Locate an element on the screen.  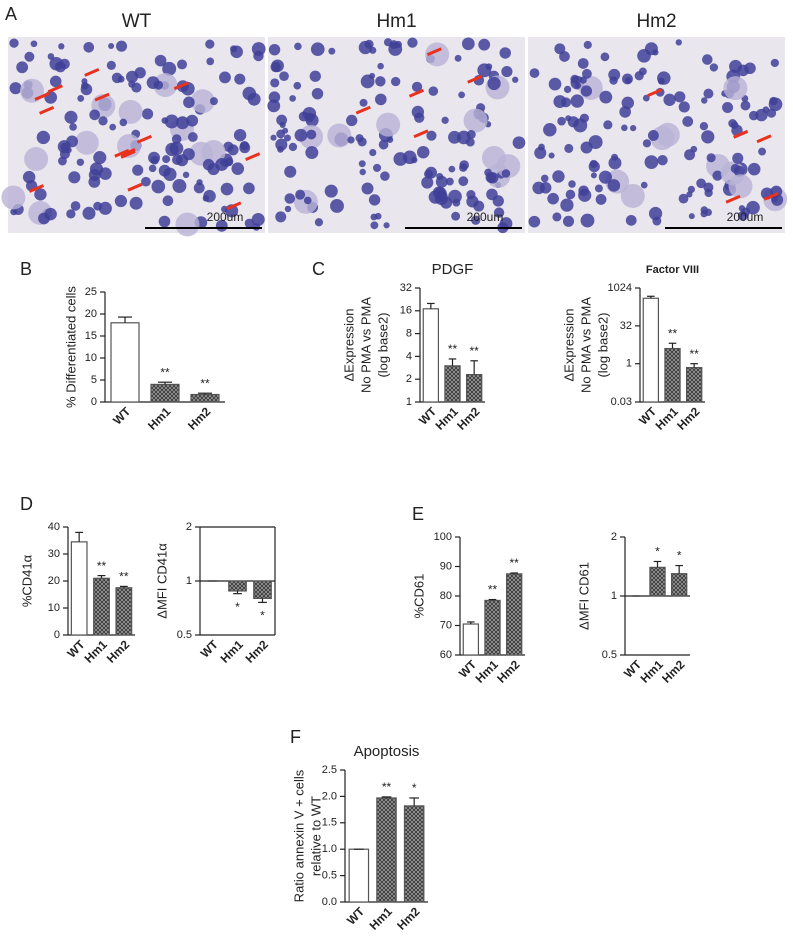
y-tick-label: 2 is located at coordinates (189, 527).